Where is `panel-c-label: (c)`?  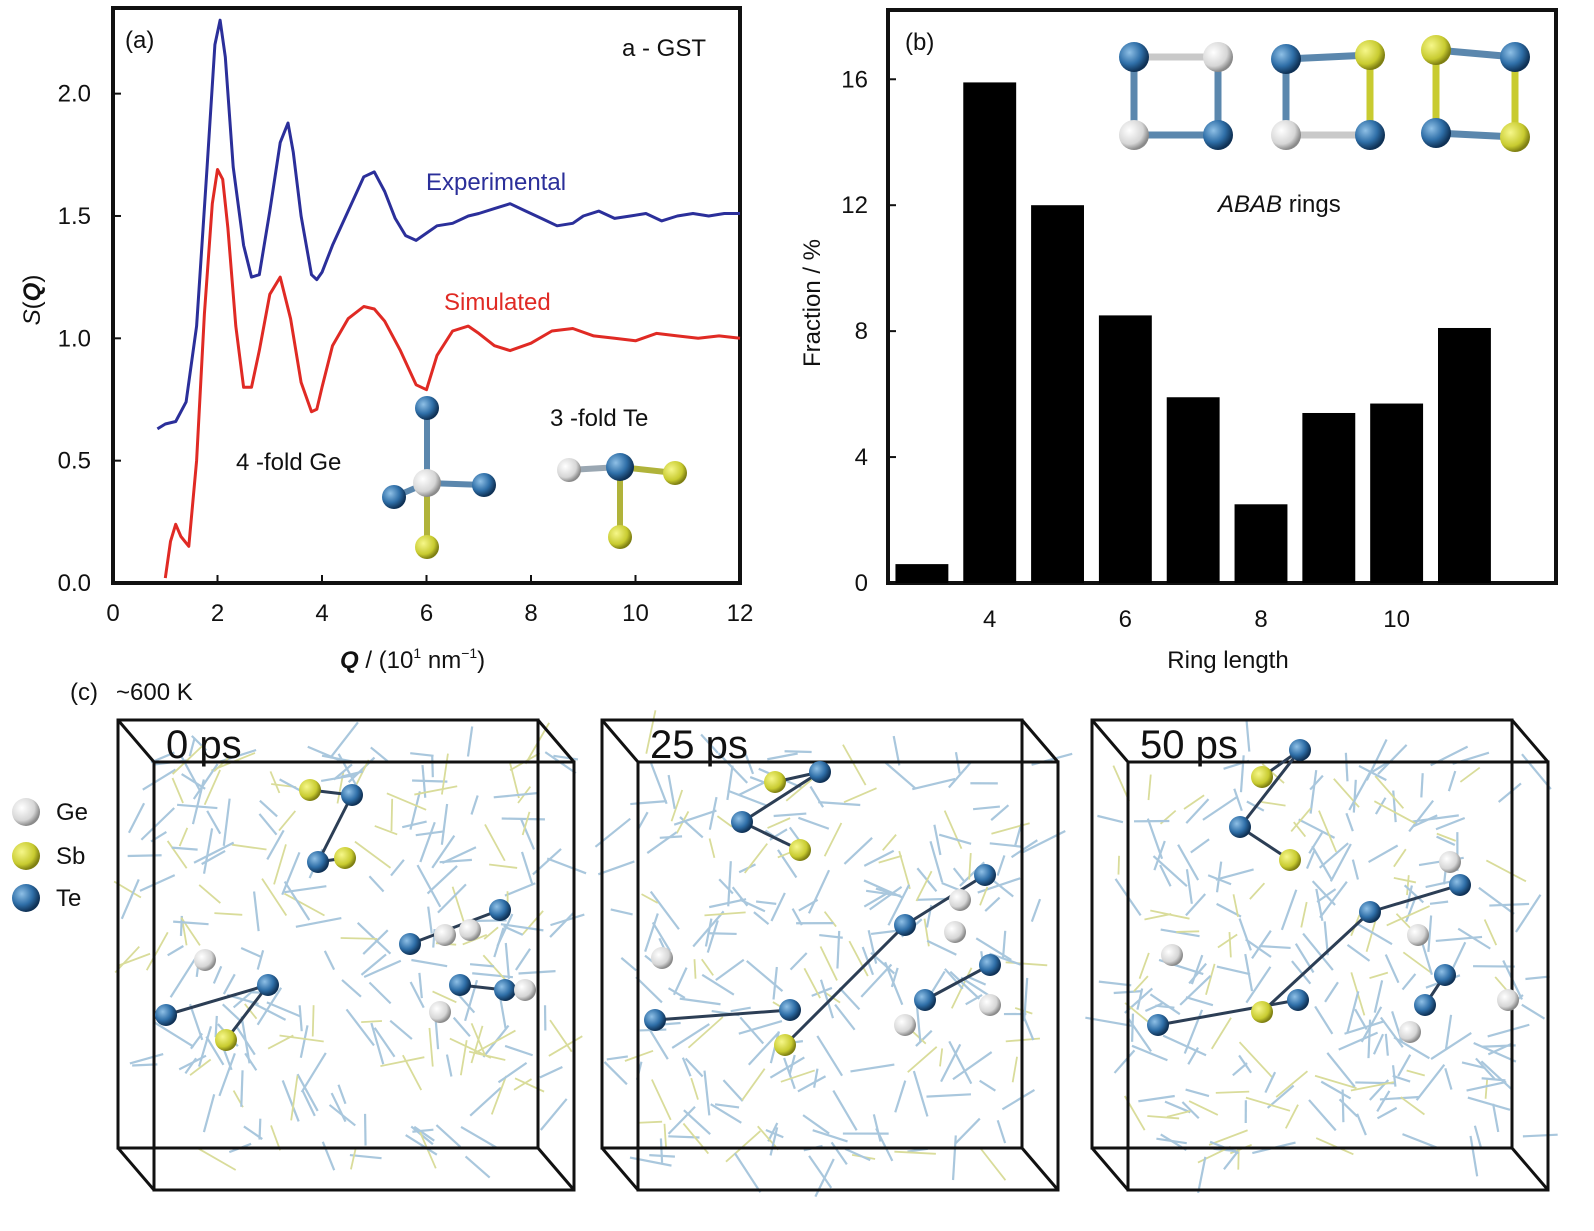 panel-c-label: (c) is located at coordinates (84, 692).